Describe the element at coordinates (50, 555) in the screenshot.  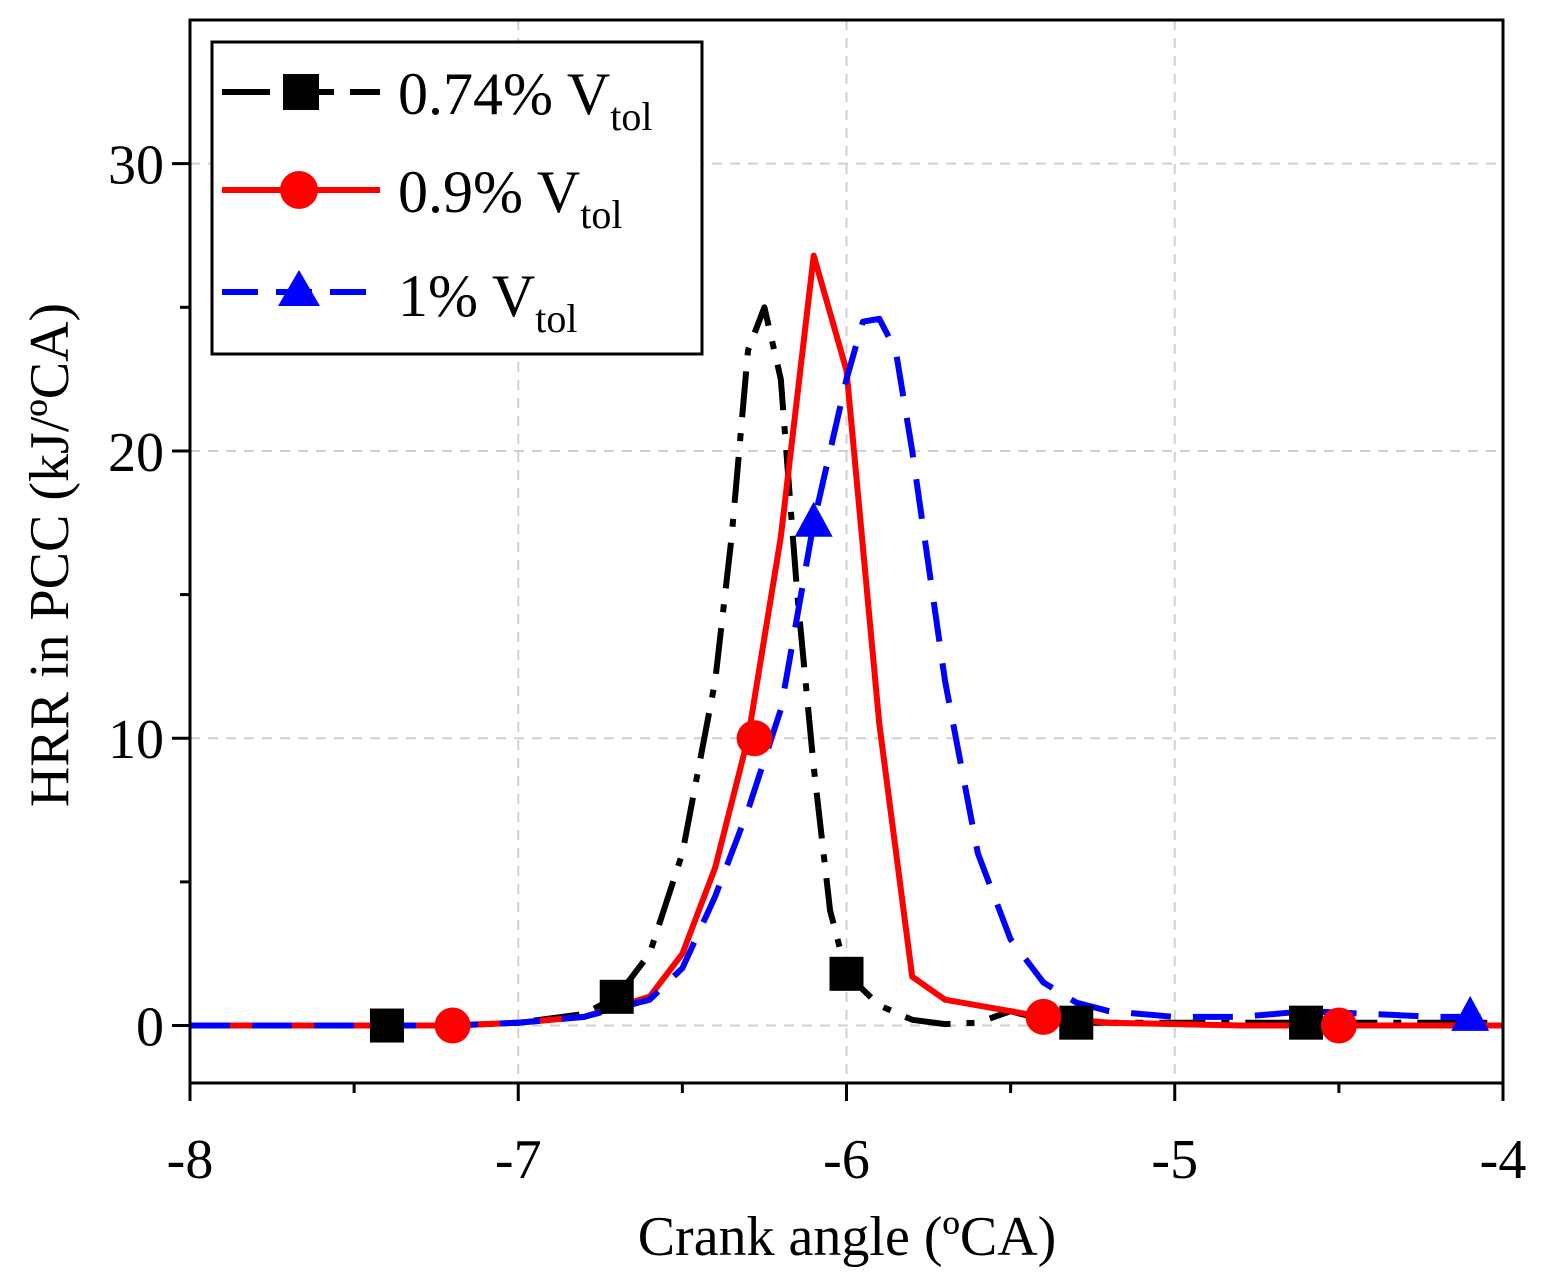
I see `y-axis-title: HRR in PCC (kJ/ºCA)` at that location.